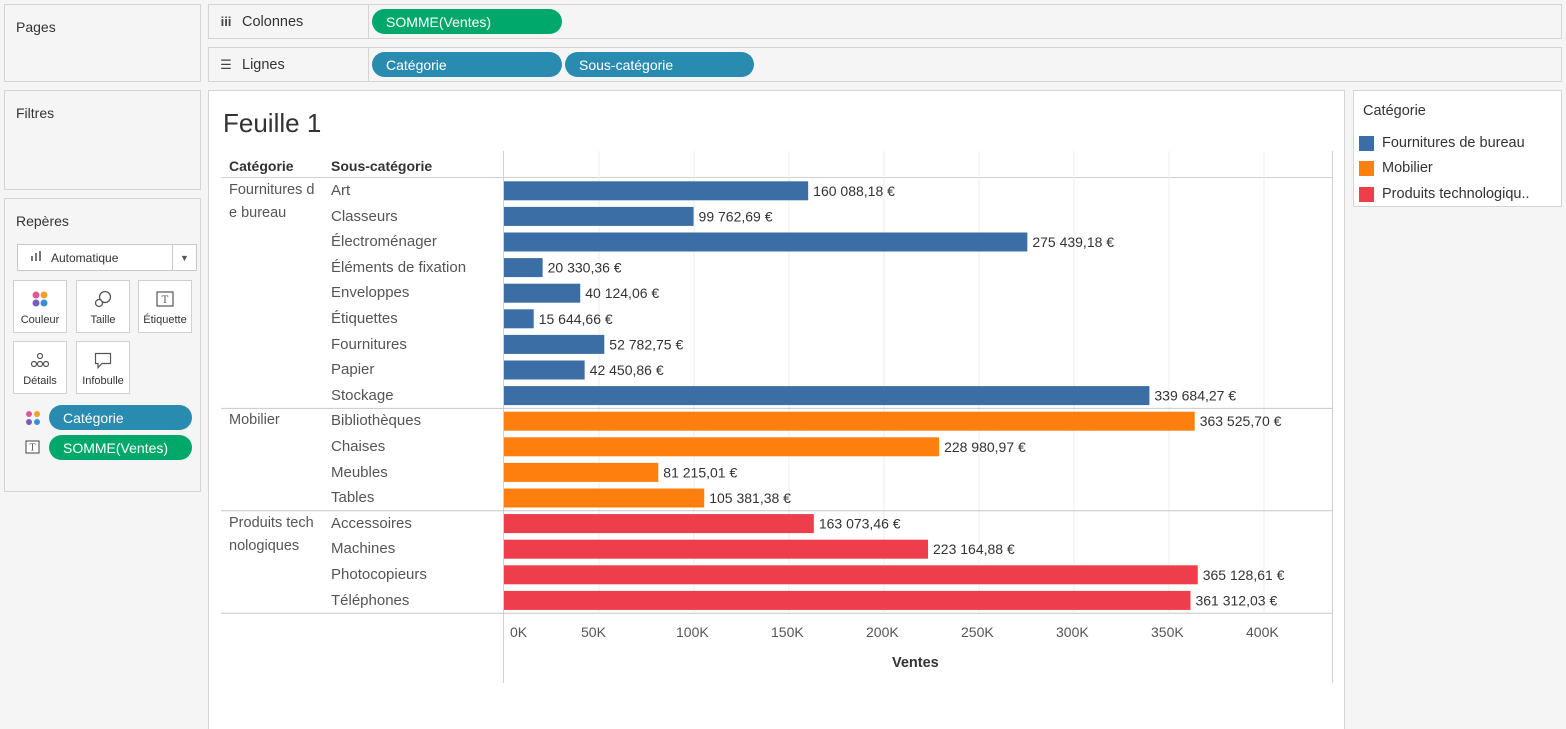  What do you see at coordinates (622, 293) in the screenshot?
I see `bar-value-label: 40 124,06 €` at bounding box center [622, 293].